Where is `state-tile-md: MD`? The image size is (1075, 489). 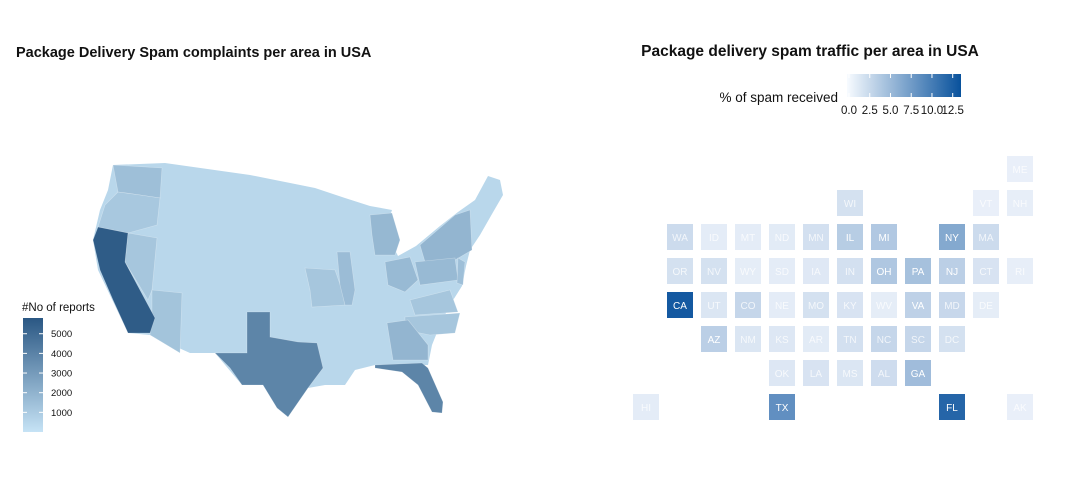 state-tile-md: MD is located at coordinates (952, 305).